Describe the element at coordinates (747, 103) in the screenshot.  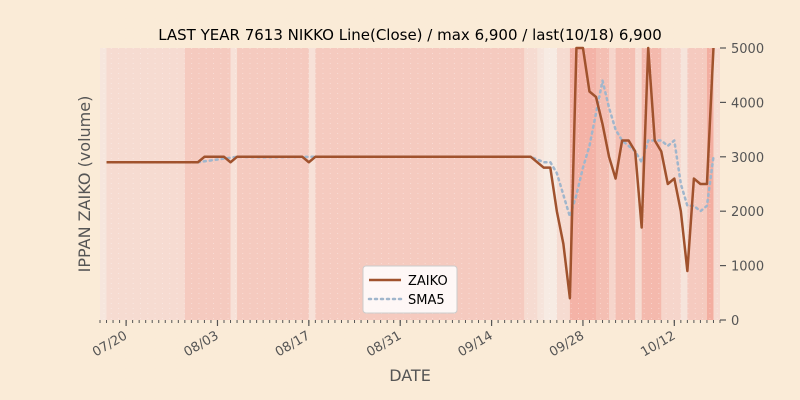
I see `y-tick-label: 4000` at that location.